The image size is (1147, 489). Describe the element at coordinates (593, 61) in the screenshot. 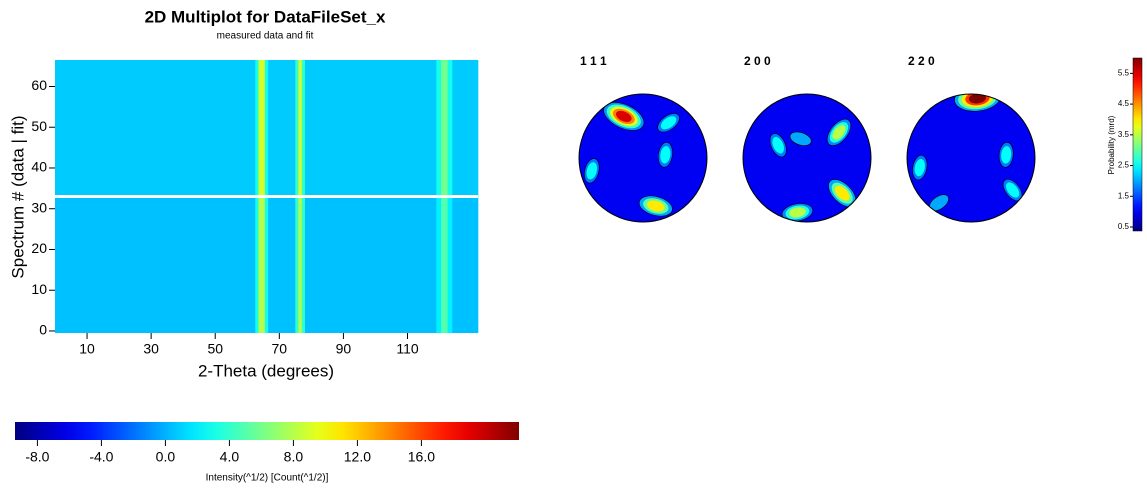

I see `pole-figure-label: 1 1 1` at that location.